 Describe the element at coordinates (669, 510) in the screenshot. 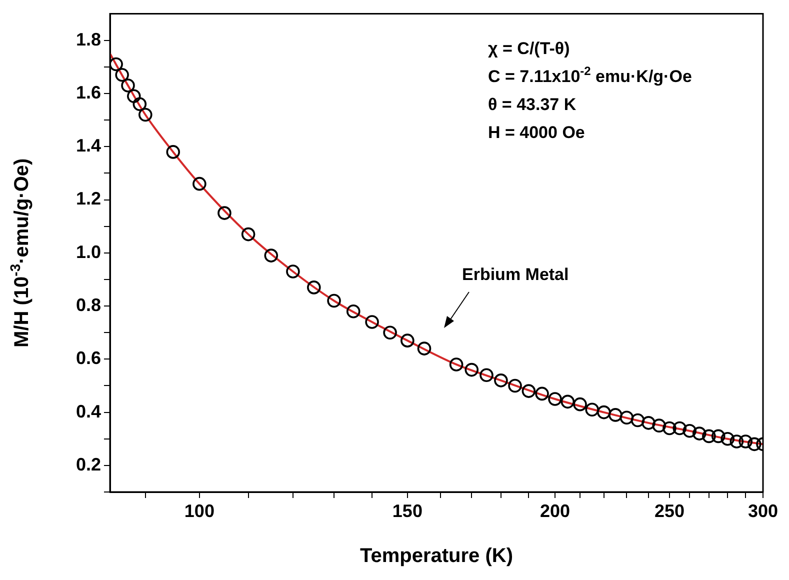

I see `x-tick-label: 250` at that location.